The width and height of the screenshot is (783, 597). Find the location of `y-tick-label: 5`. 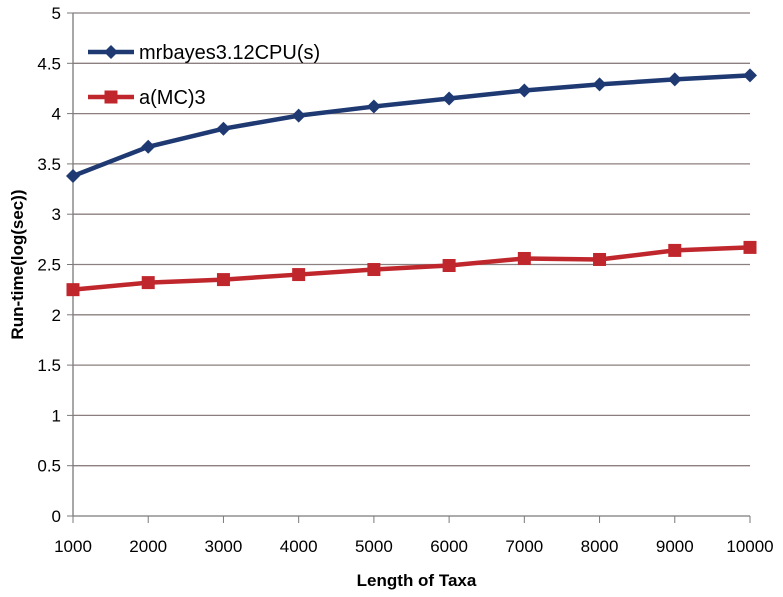

y-tick-label: 5 is located at coordinates (56, 13).